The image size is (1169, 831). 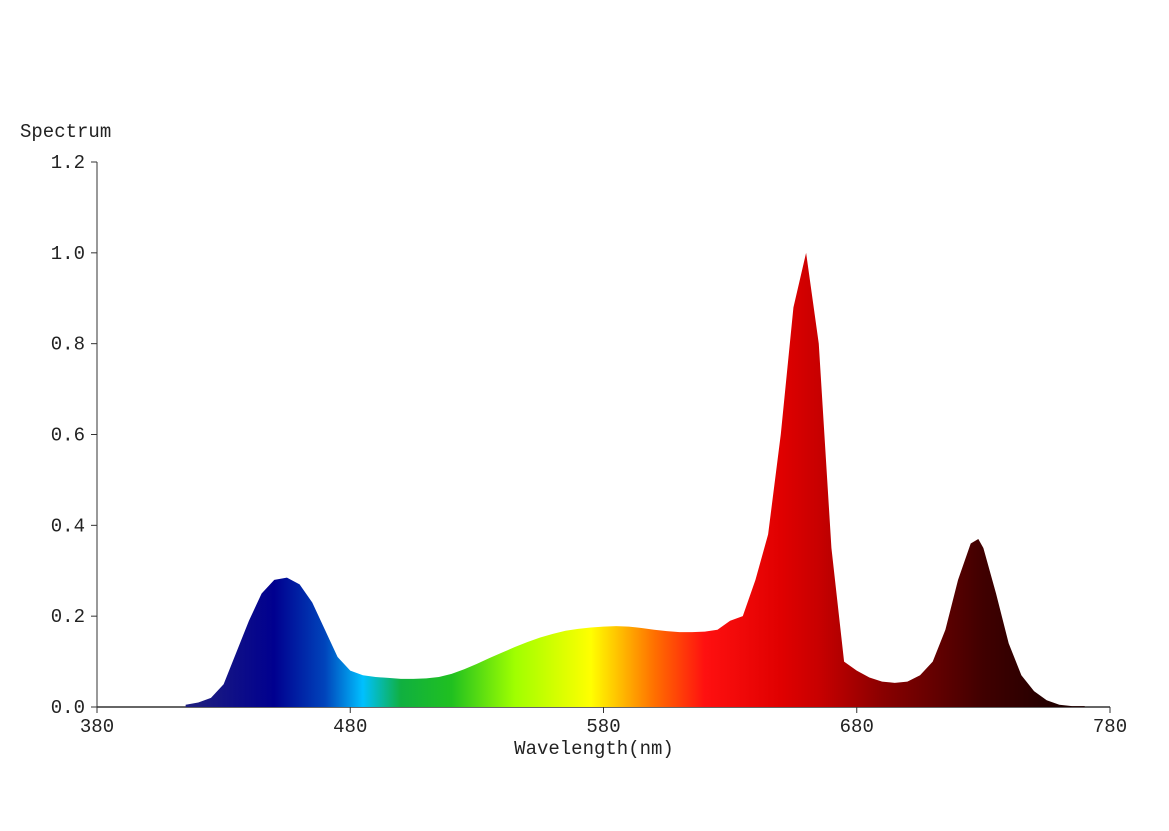 I want to click on x-tick-label: 480, so click(x=350, y=727).